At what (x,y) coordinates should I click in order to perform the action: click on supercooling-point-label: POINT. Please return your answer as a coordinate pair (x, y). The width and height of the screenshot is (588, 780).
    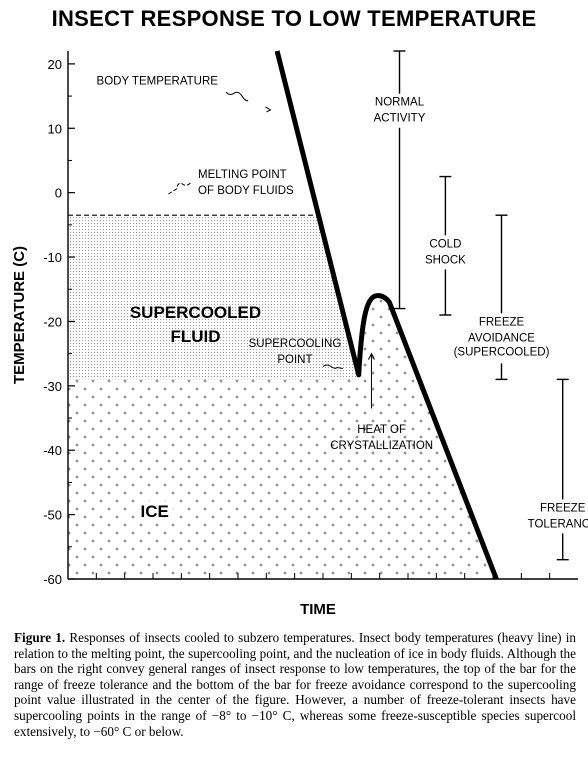
    Looking at the image, I should click on (294, 360).